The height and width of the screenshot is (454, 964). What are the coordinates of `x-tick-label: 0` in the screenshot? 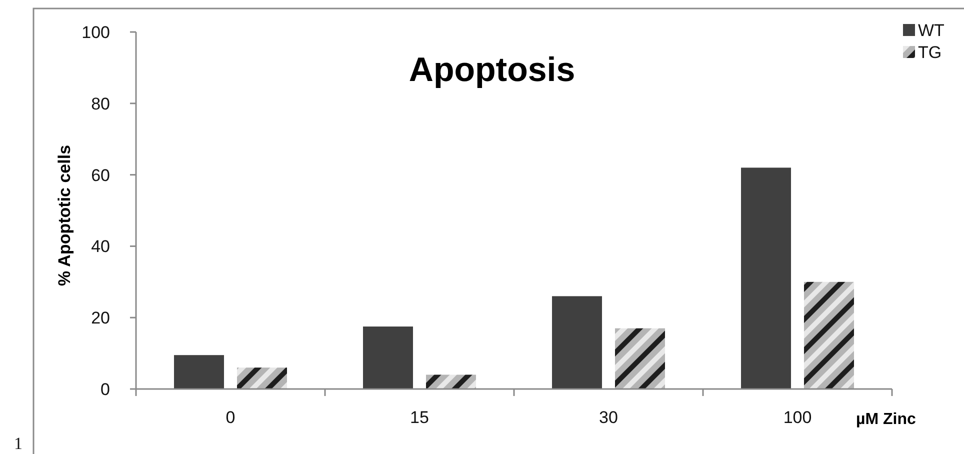 It's located at (231, 417).